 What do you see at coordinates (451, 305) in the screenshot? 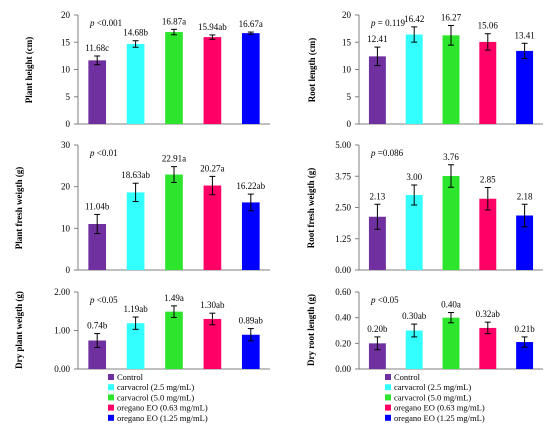
I see `data-label: 0.40a` at bounding box center [451, 305].